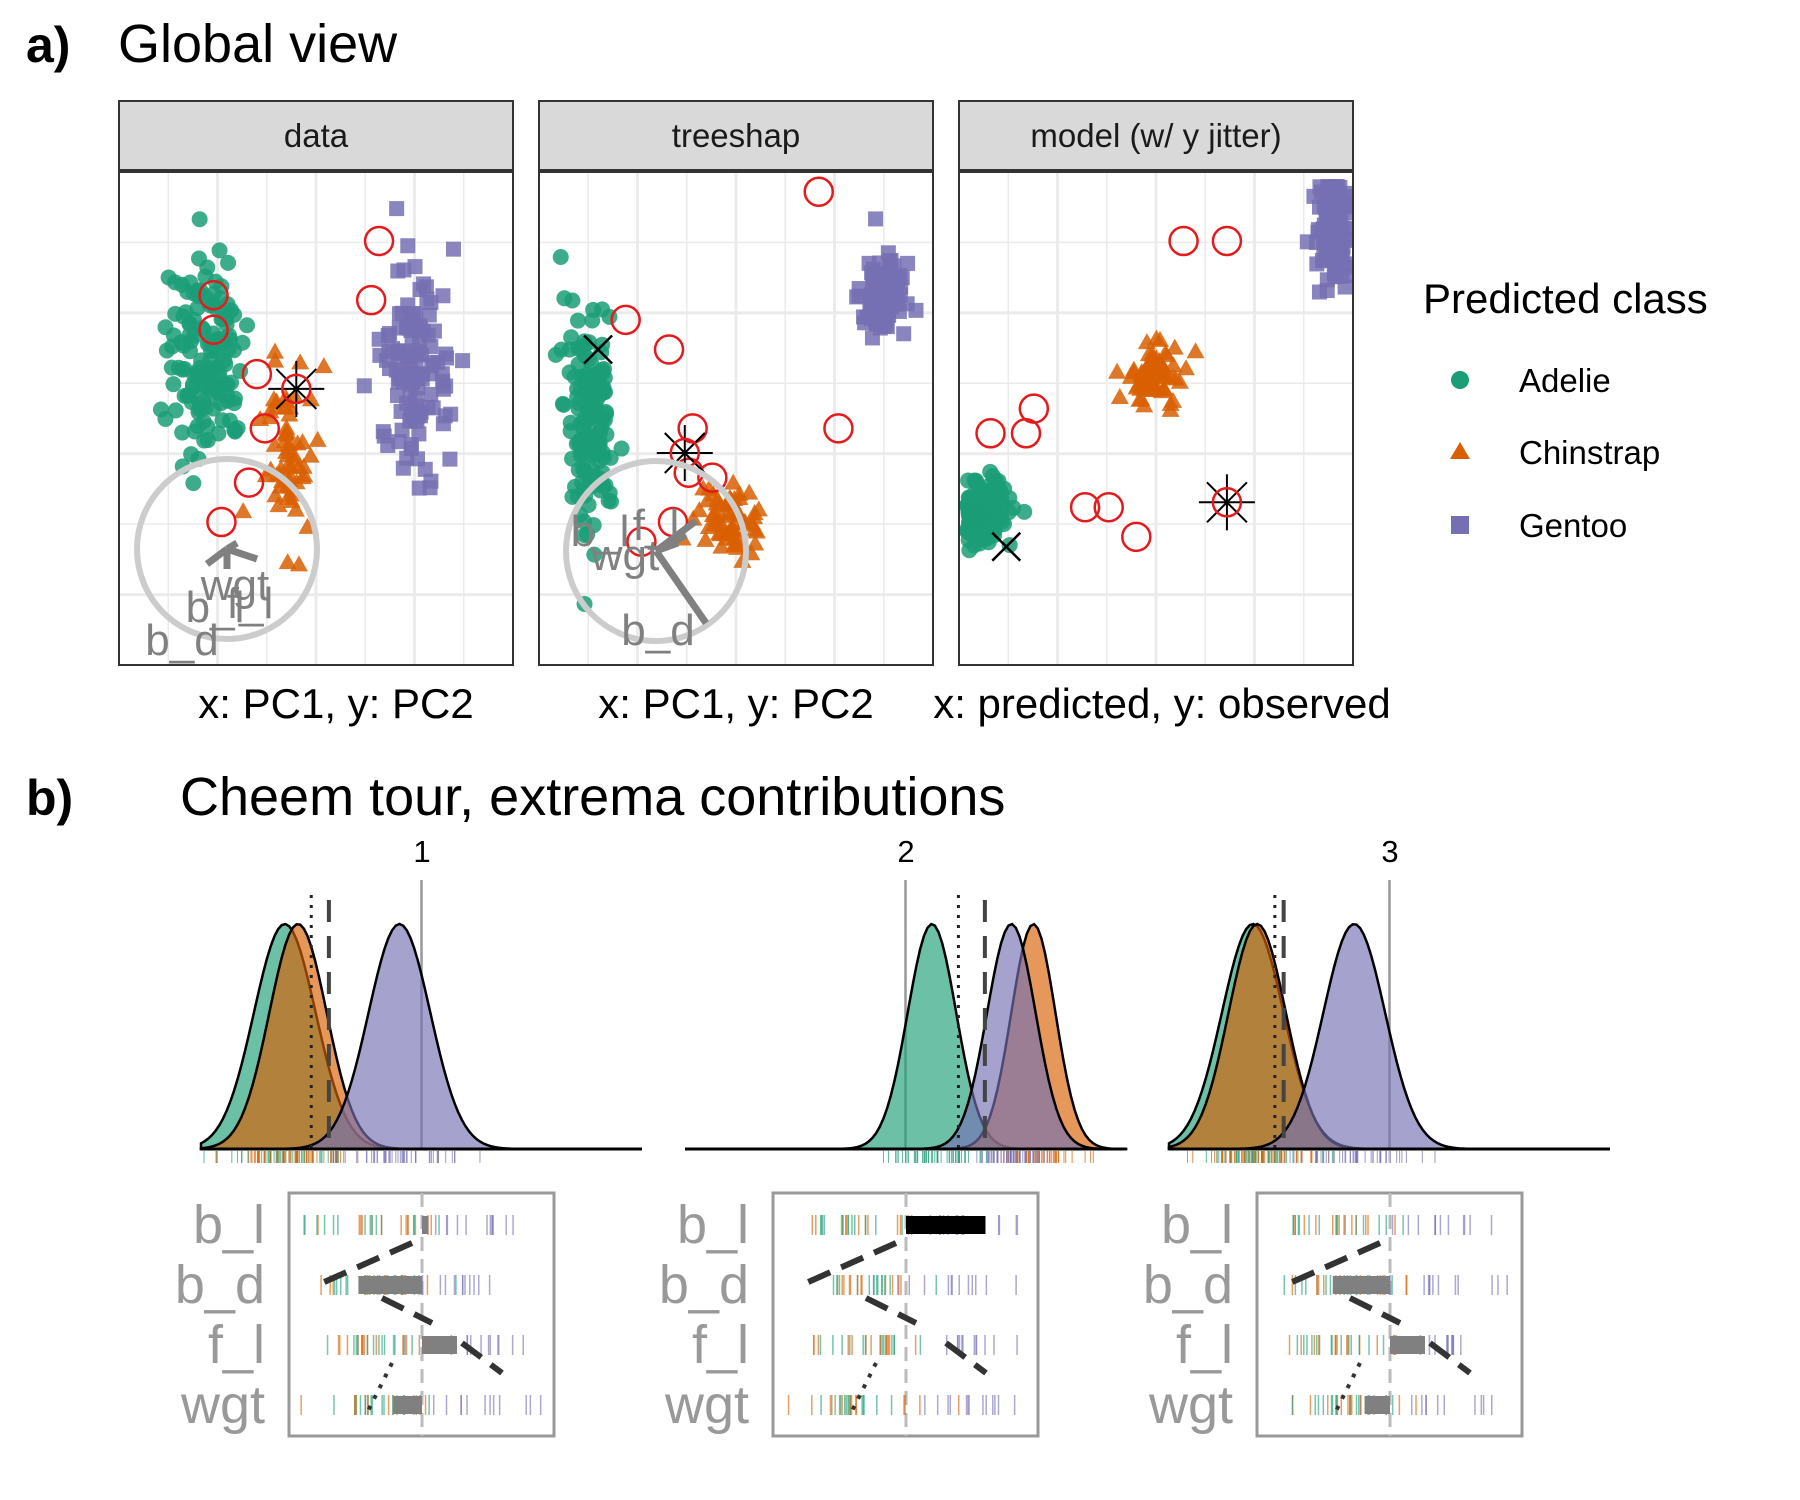 This screenshot has width=1800, height=1500. I want to click on frame-label-1: 1, so click(421, 851).